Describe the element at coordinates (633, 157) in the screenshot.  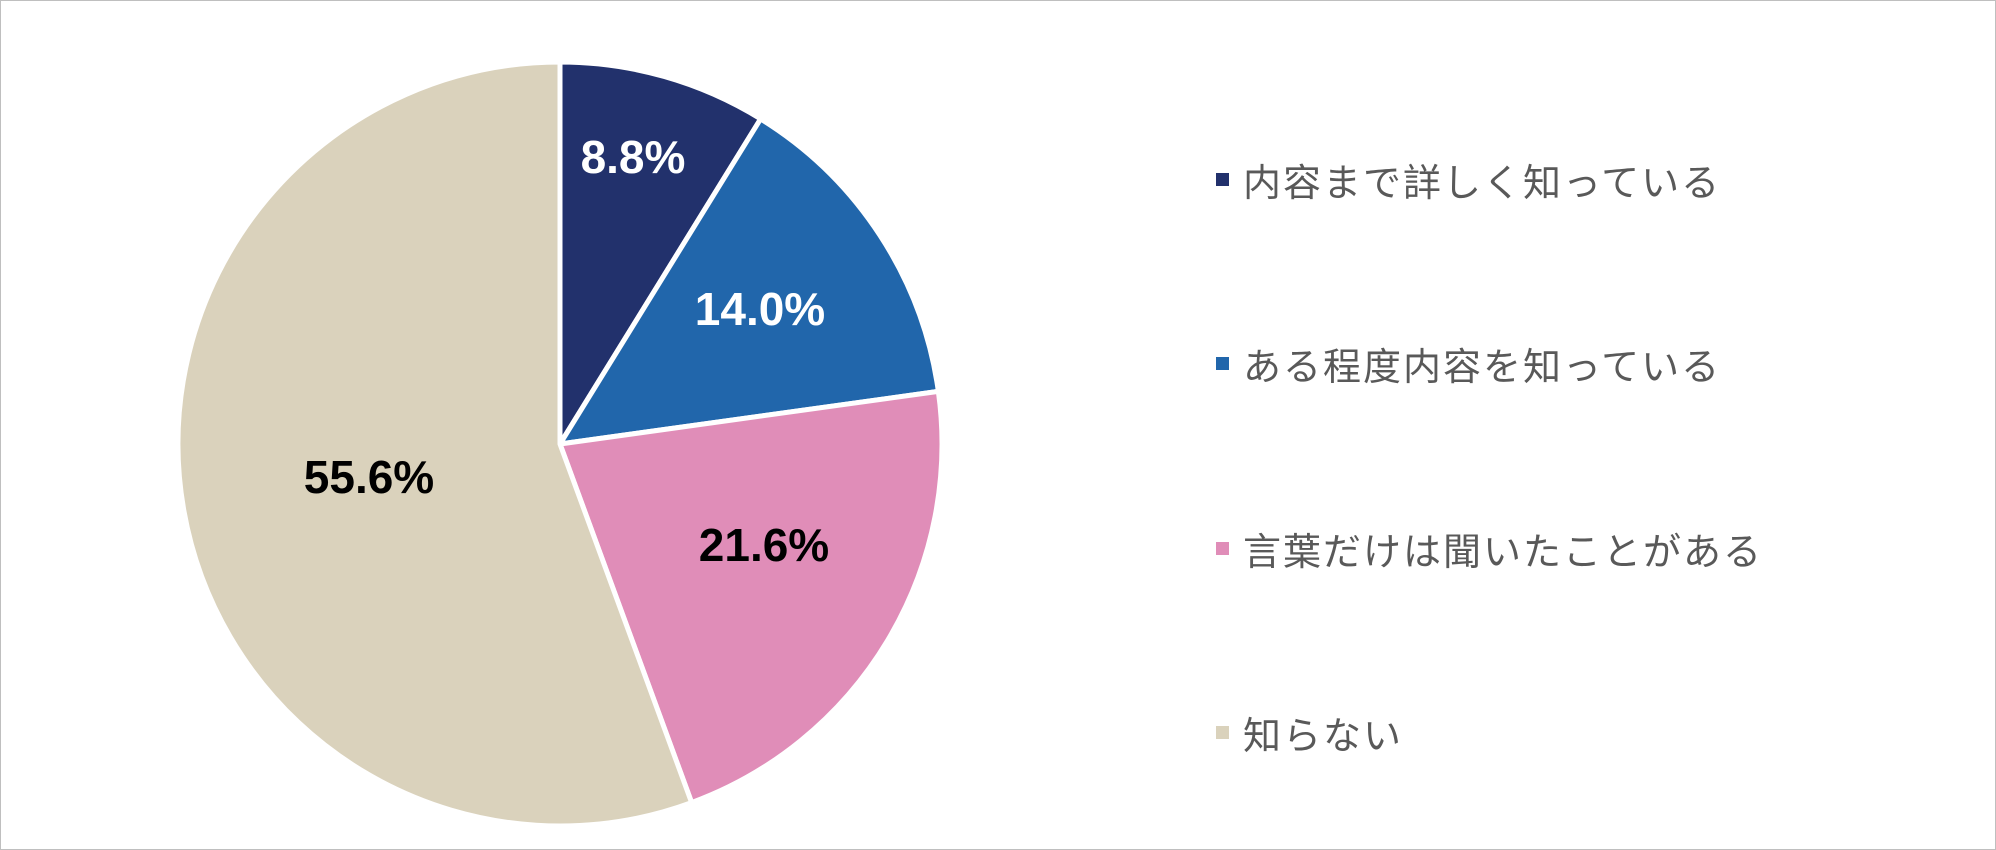
I see `data-label: 8.8%` at that location.